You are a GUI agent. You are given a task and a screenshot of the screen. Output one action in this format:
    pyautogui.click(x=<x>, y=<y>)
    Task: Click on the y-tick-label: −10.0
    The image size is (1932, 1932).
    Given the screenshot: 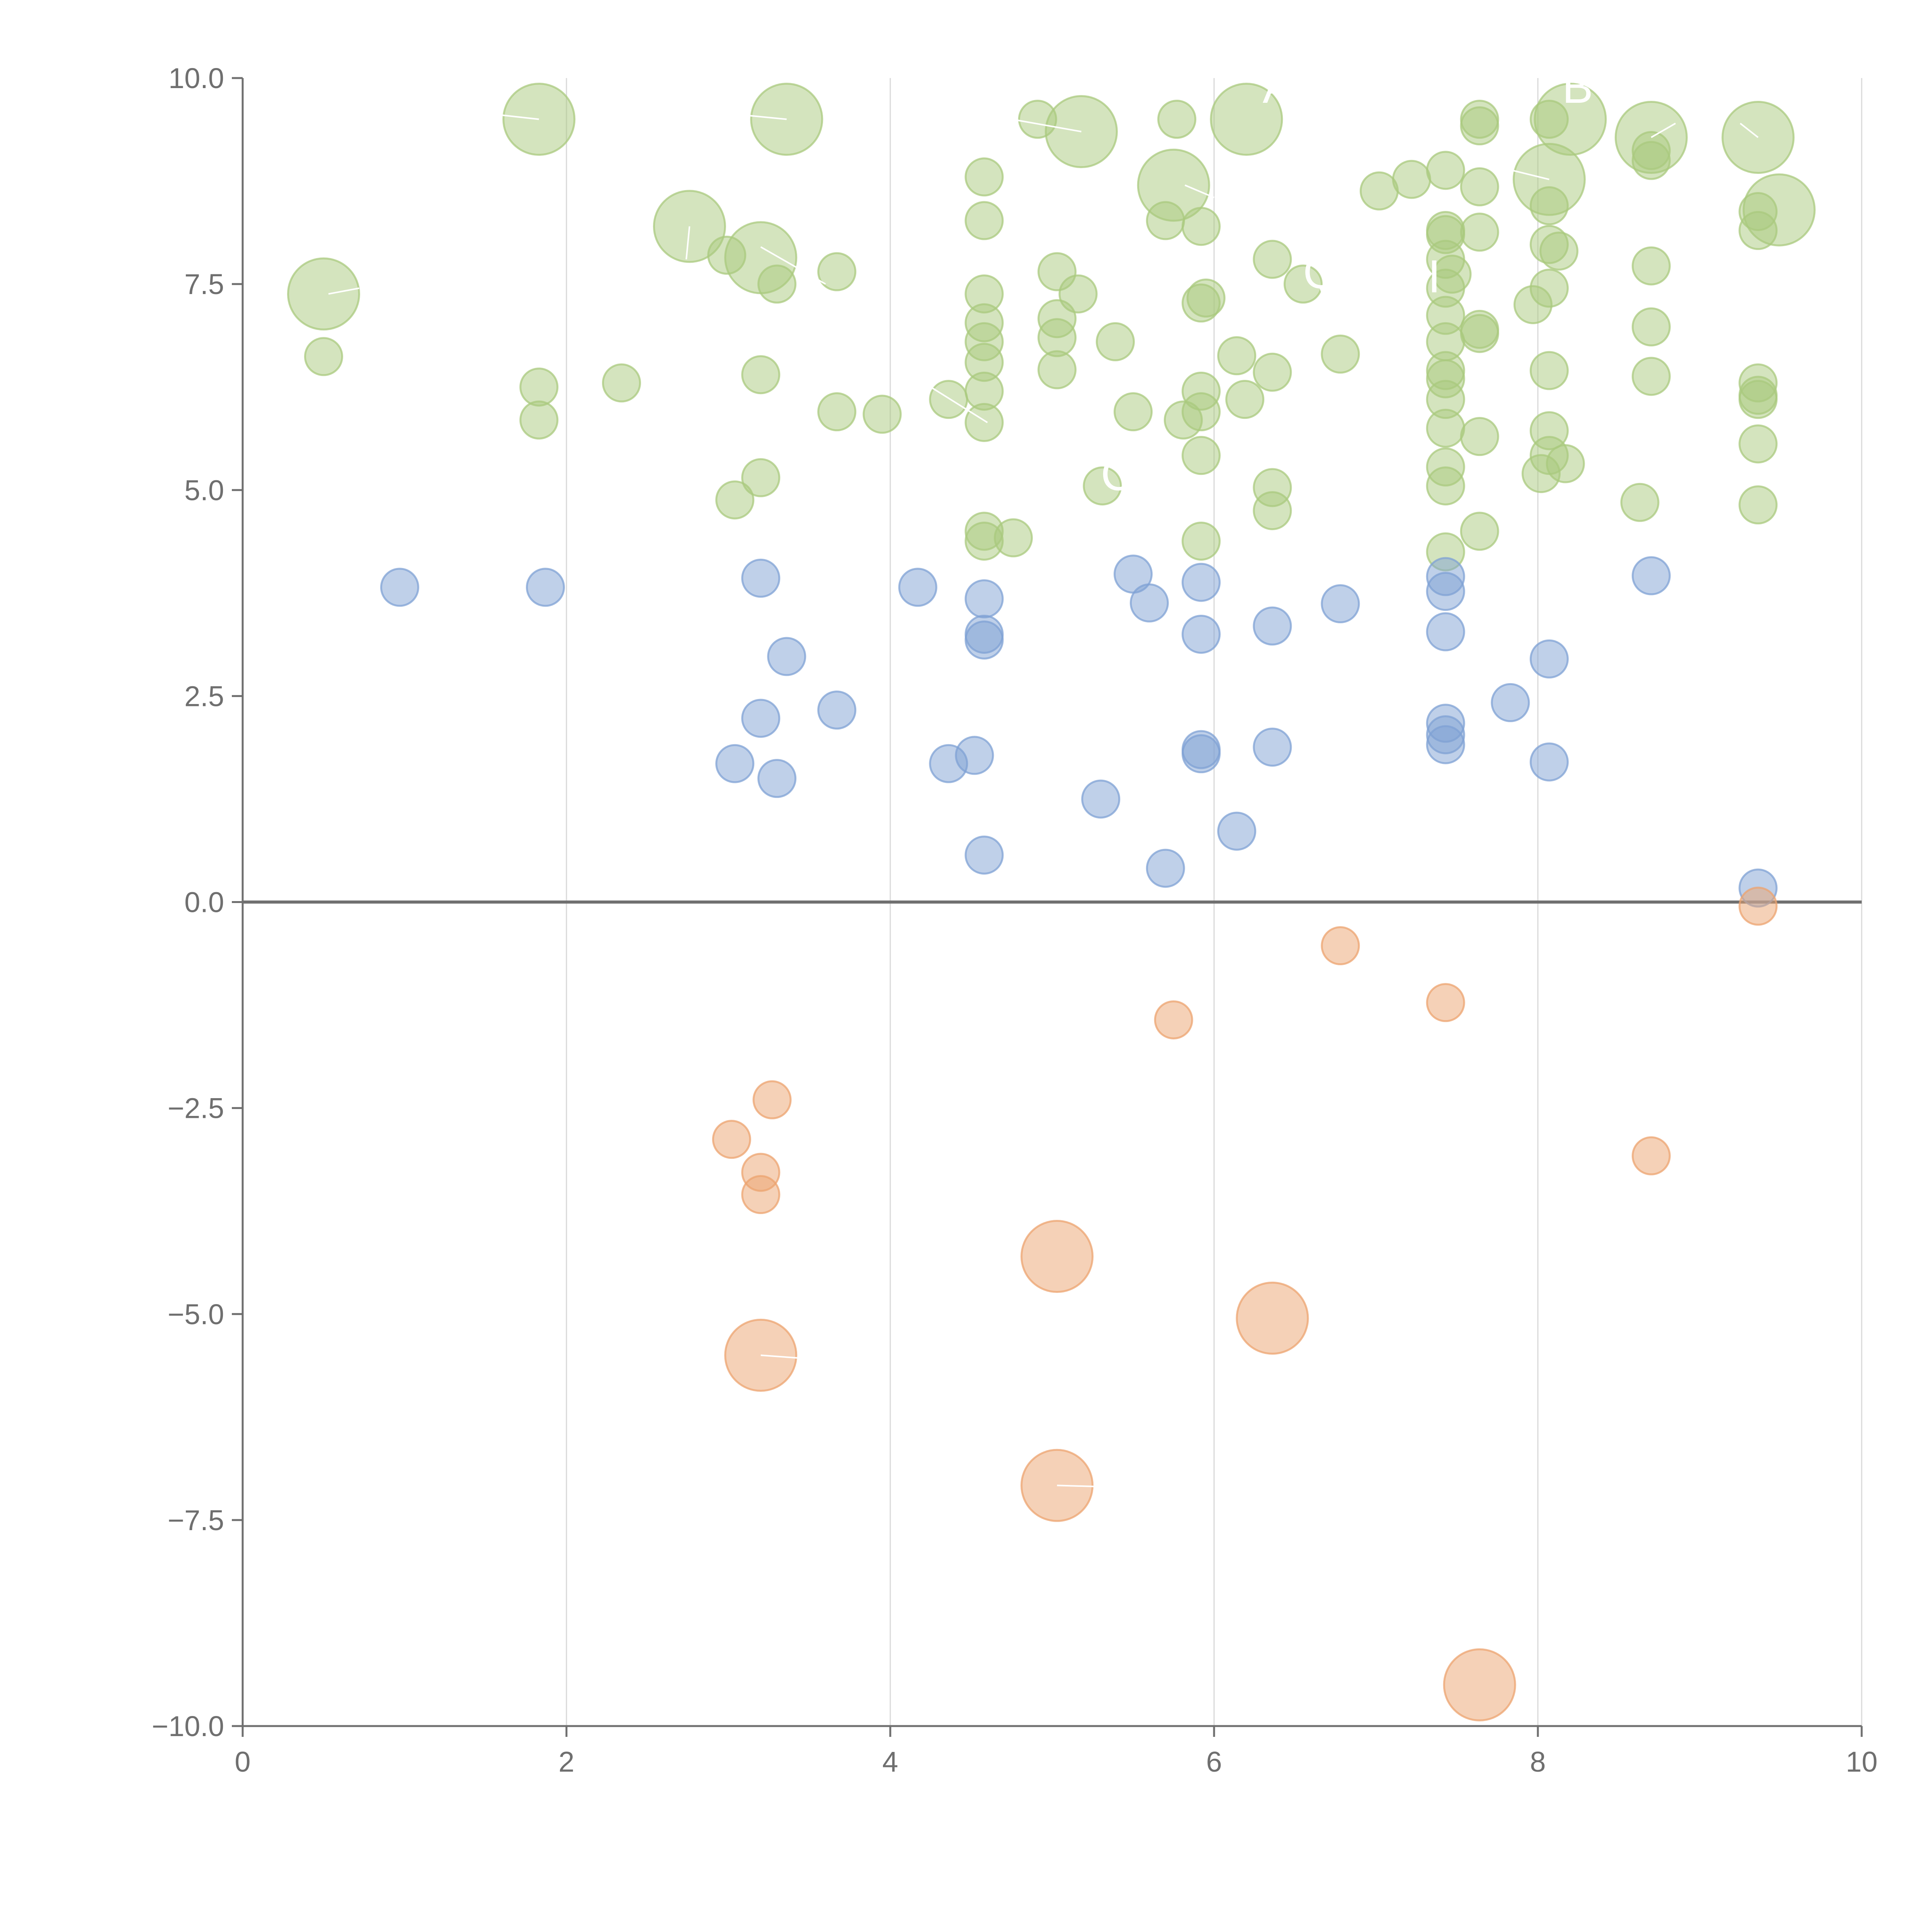 What is the action you would take?
    pyautogui.click(x=188, y=1726)
    